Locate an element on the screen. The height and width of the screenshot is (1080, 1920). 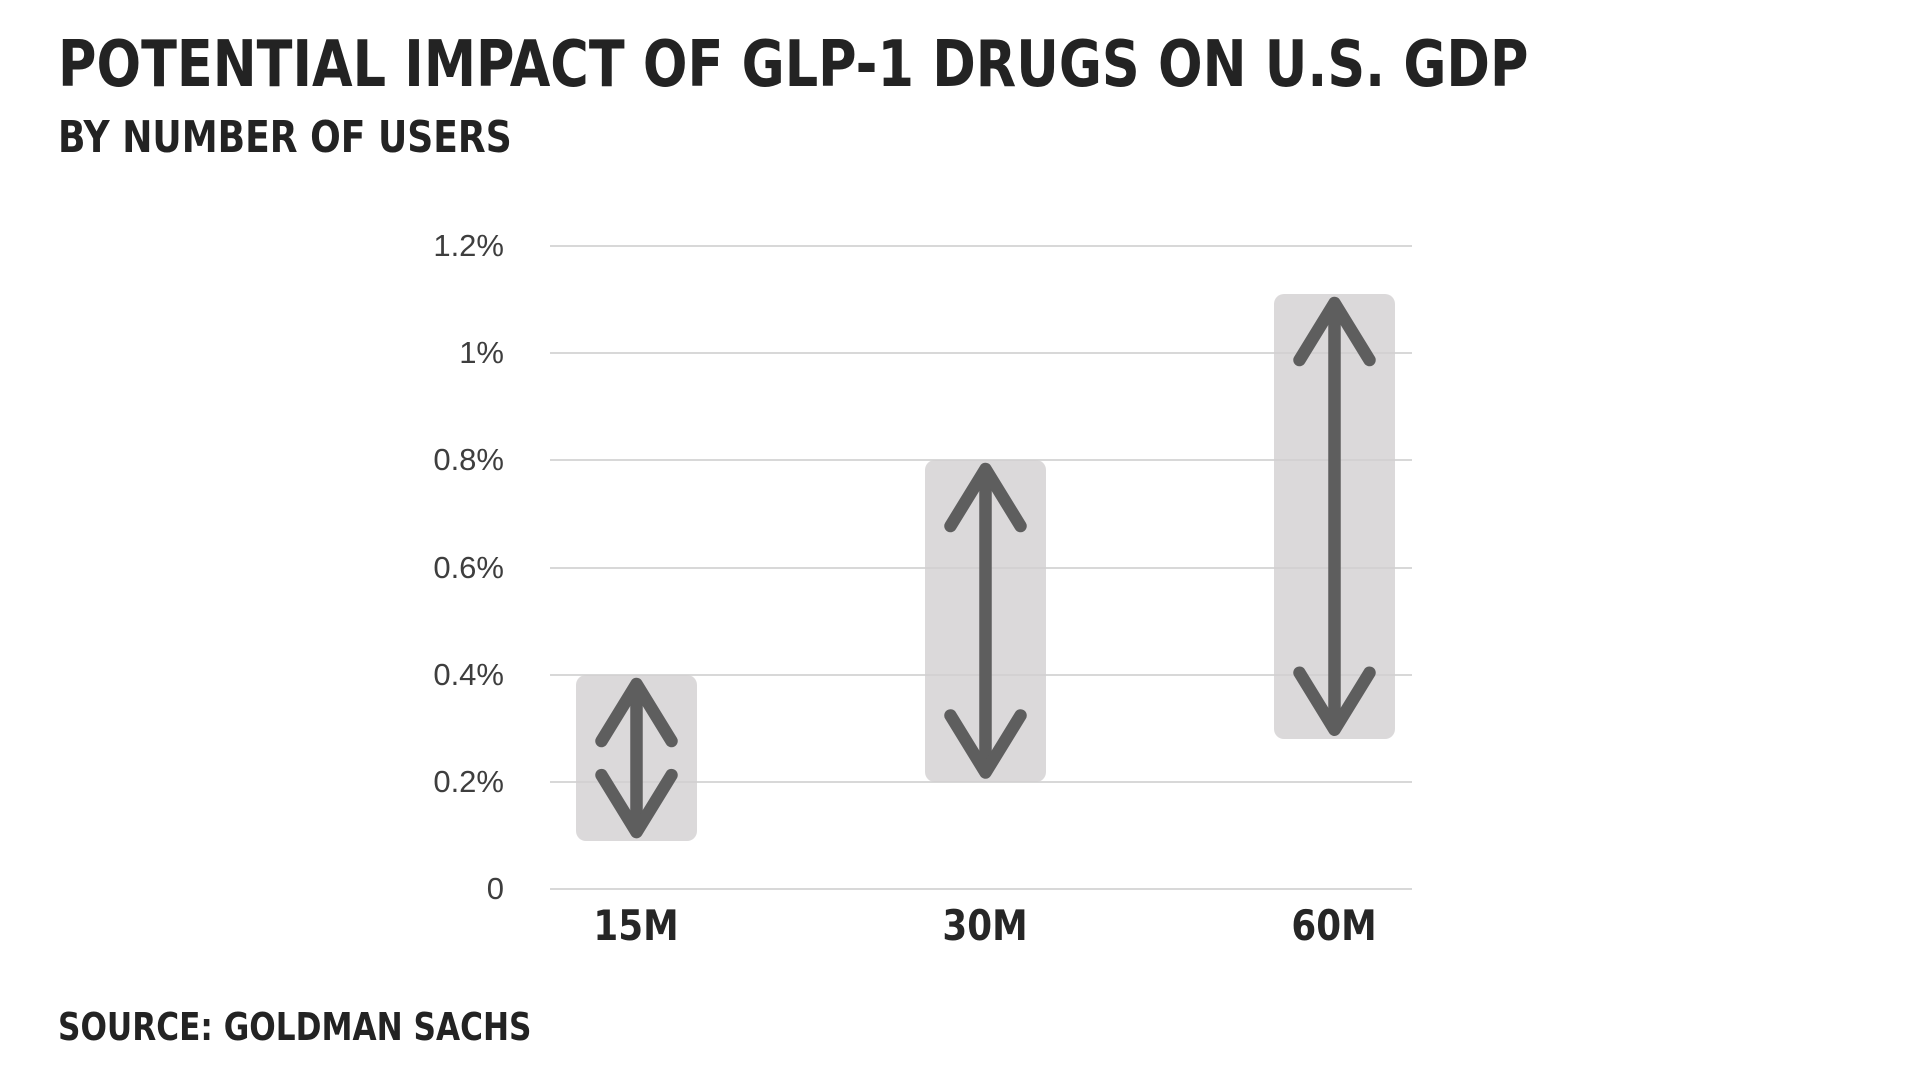
y-axis-tick-label: 0.4% is located at coordinates (468, 674).